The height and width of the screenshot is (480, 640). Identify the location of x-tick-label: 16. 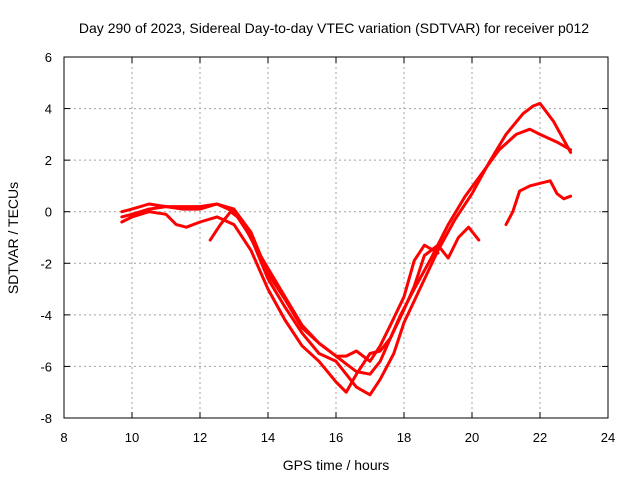
(336, 437).